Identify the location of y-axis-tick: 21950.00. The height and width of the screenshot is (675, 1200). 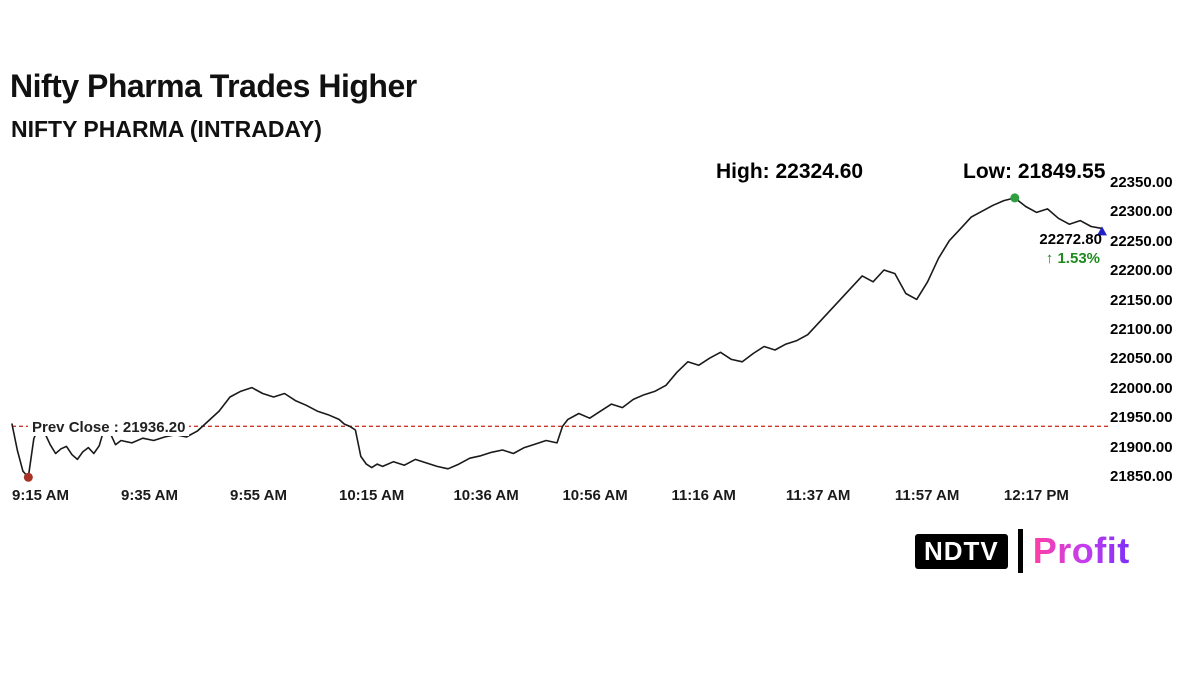
(1141, 418).